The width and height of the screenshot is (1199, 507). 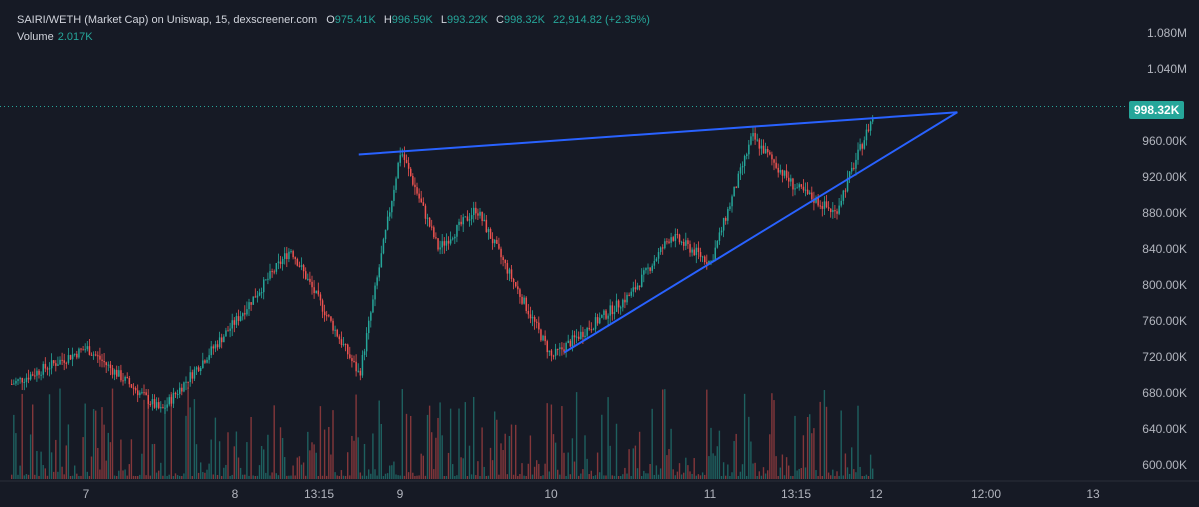 I want to click on trendline-upper, so click(x=658, y=133).